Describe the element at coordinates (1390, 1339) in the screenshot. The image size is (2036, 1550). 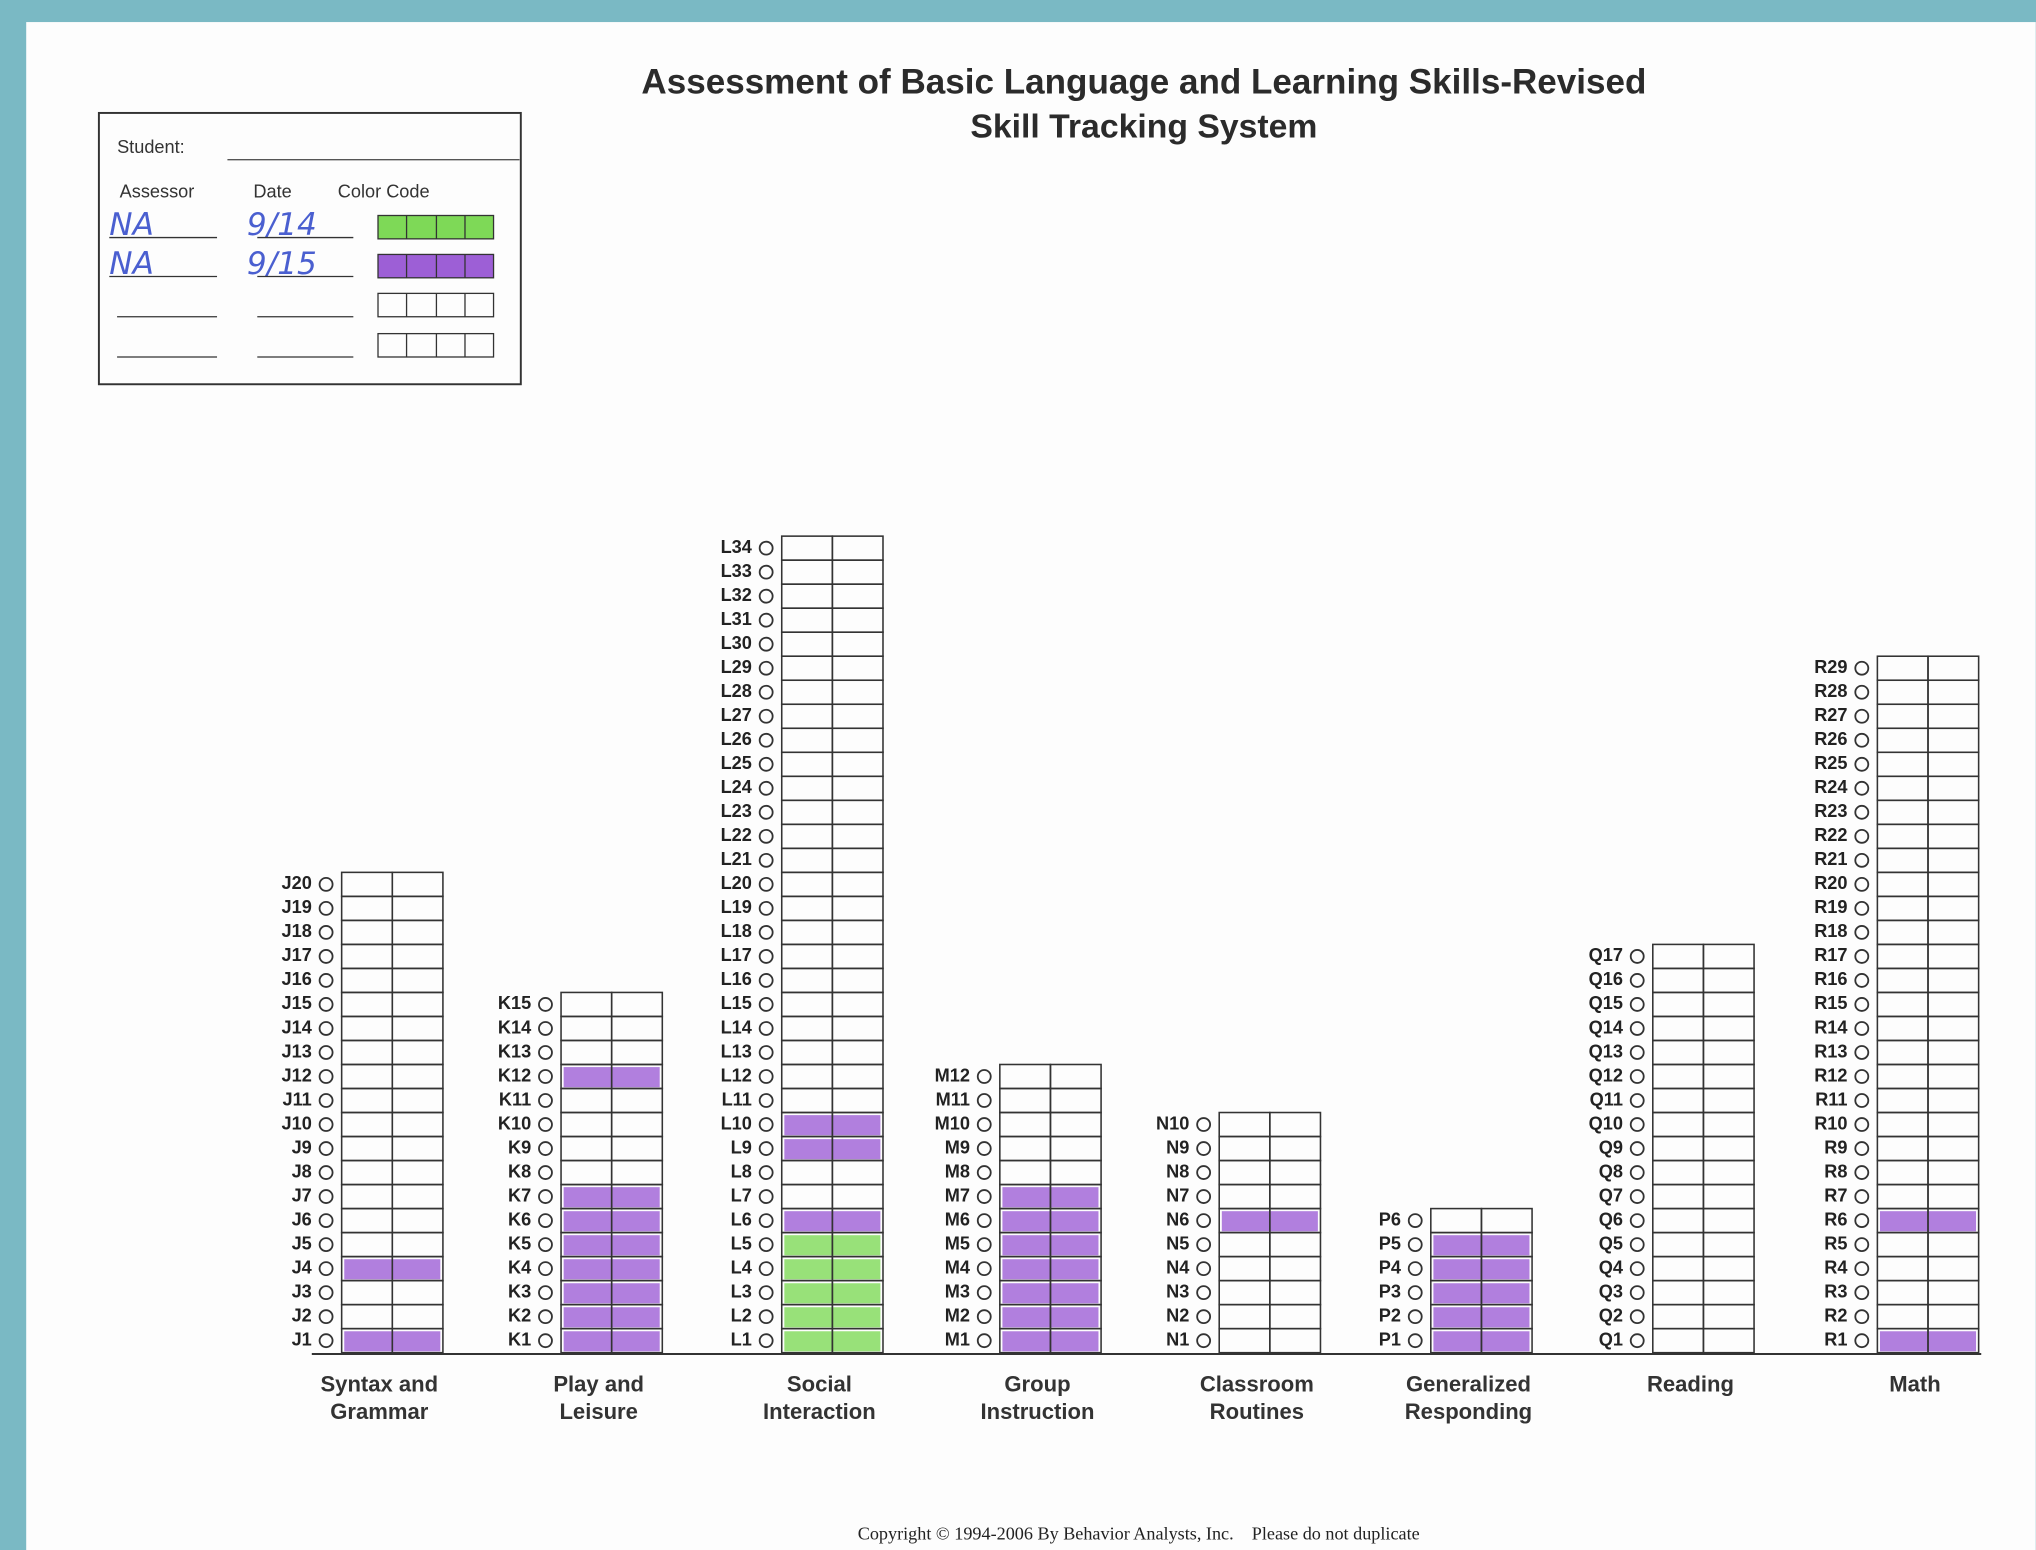
I see `skill-label: P1` at that location.